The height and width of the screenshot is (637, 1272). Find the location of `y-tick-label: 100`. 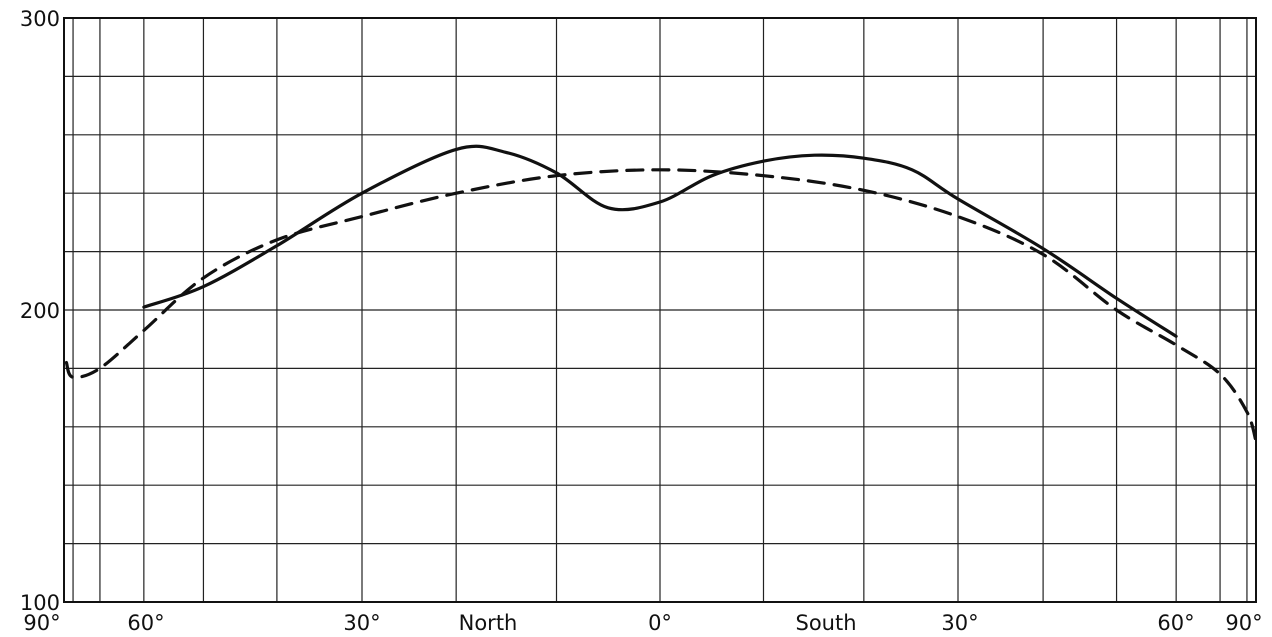

y-tick-label: 100 is located at coordinates (40, 603).